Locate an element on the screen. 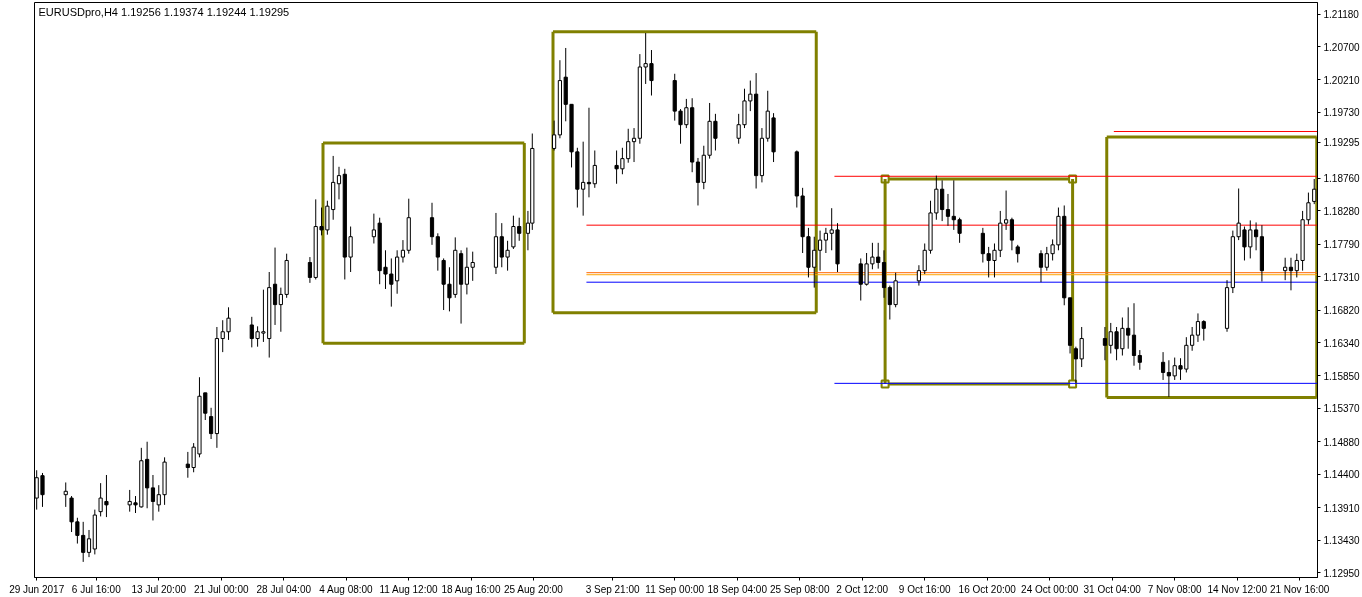 The width and height of the screenshot is (1362, 597). x-tick-label: 24 Oct 00:00 is located at coordinates (1050, 589).